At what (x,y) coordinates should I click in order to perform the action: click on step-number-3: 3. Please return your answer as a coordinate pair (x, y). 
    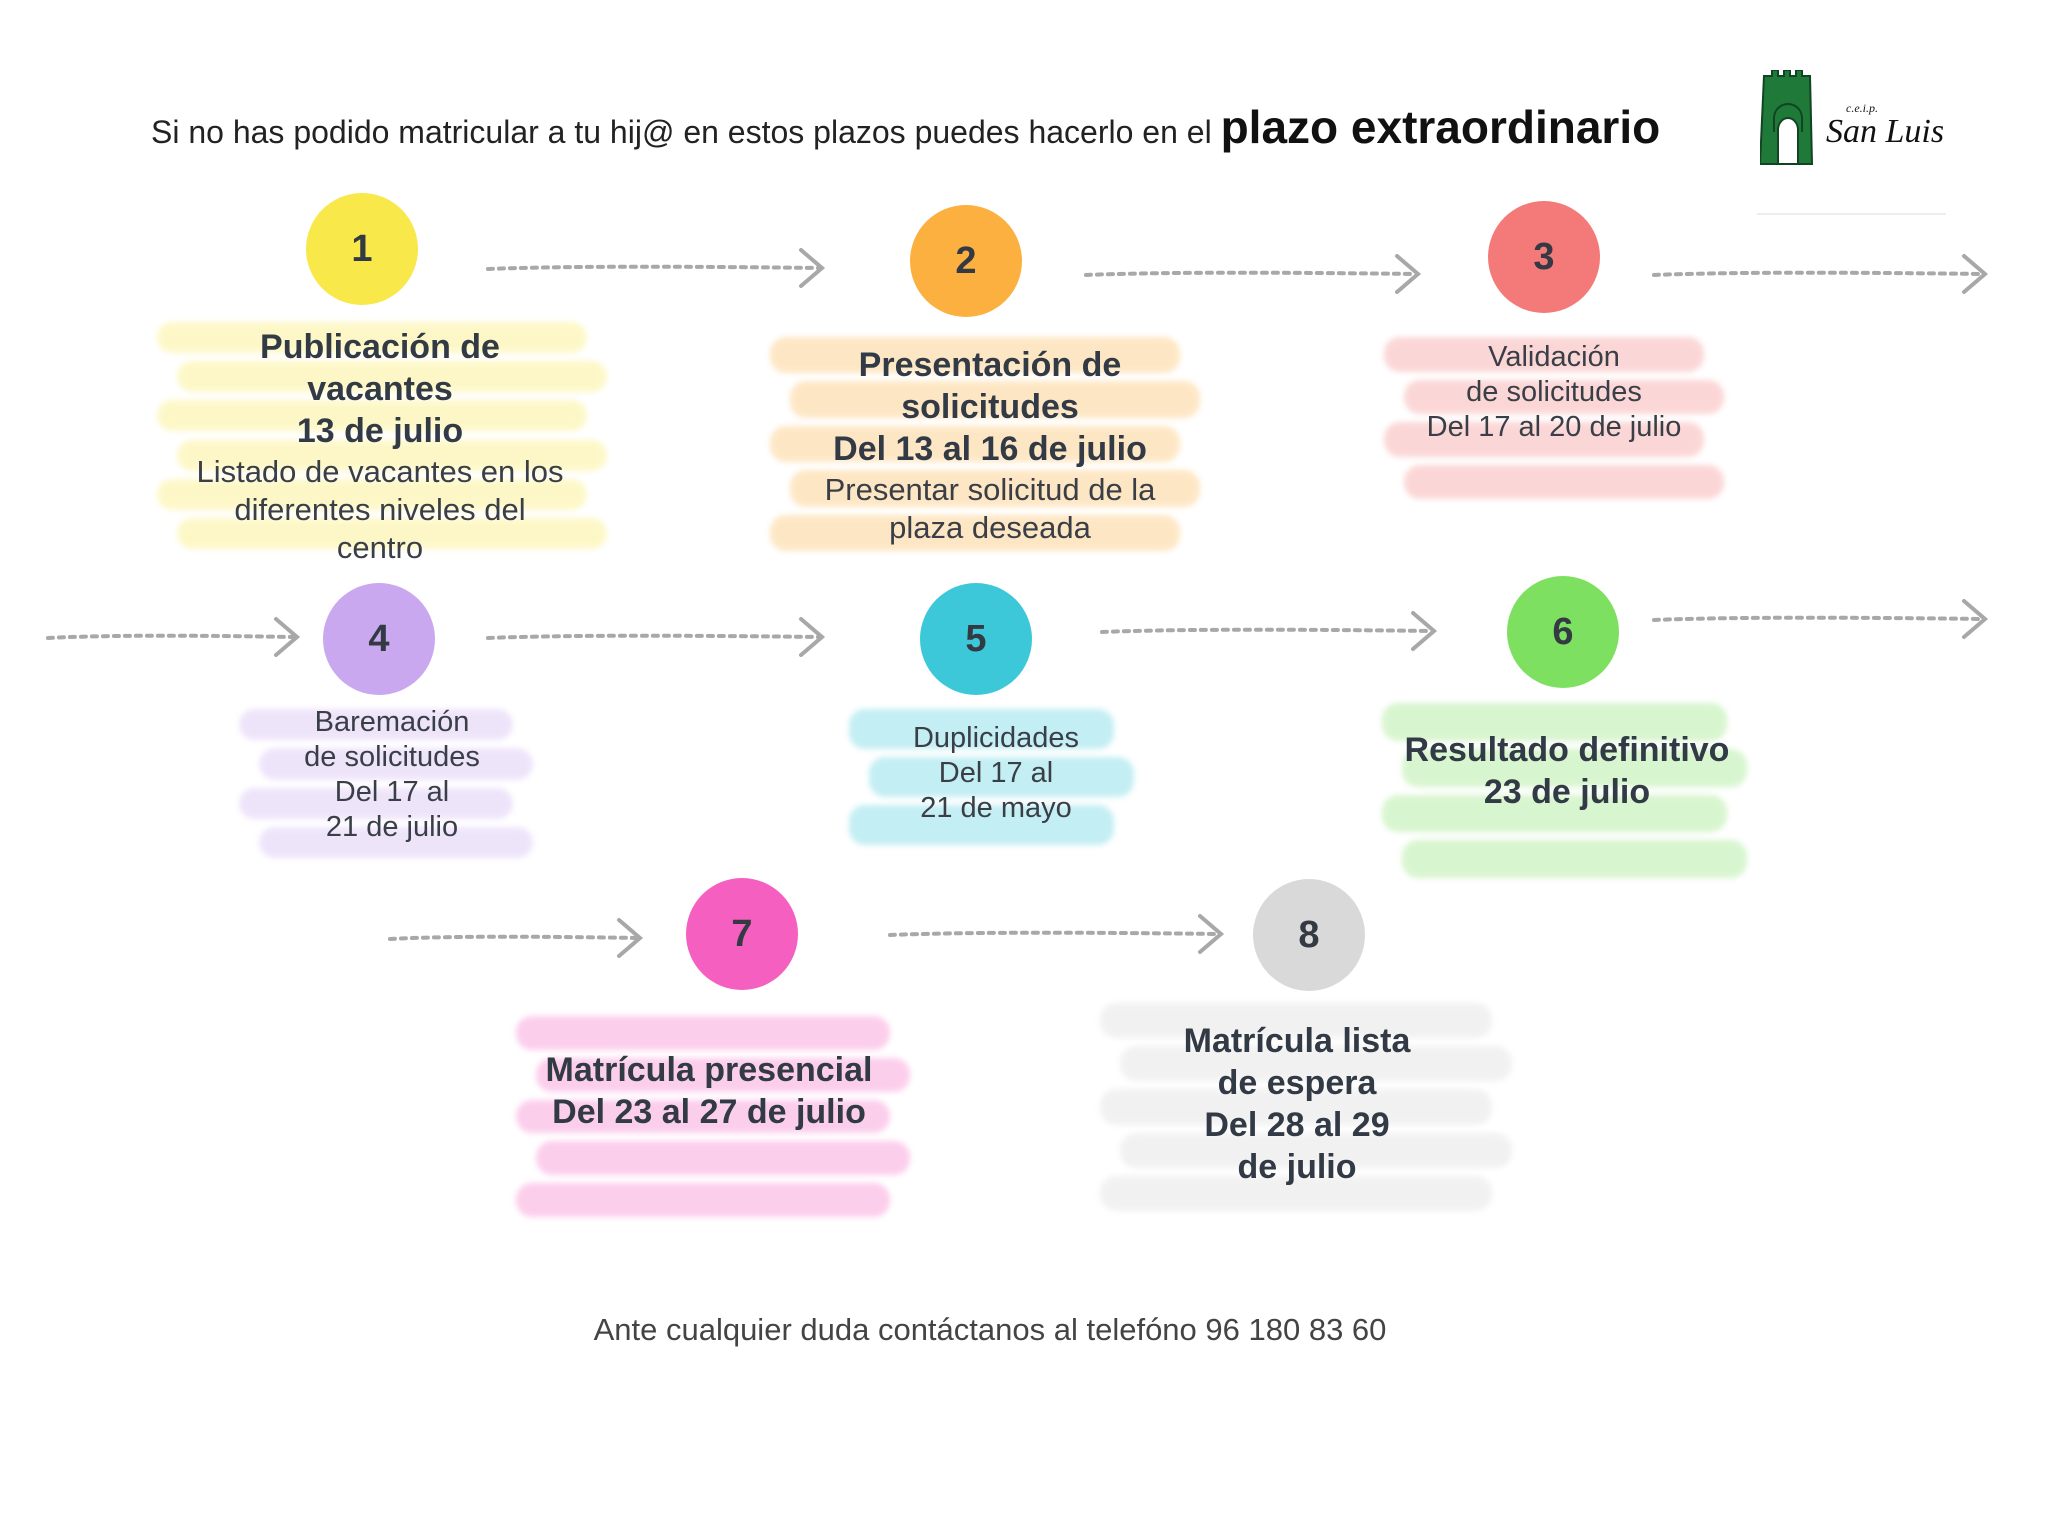
    Looking at the image, I should click on (1544, 257).